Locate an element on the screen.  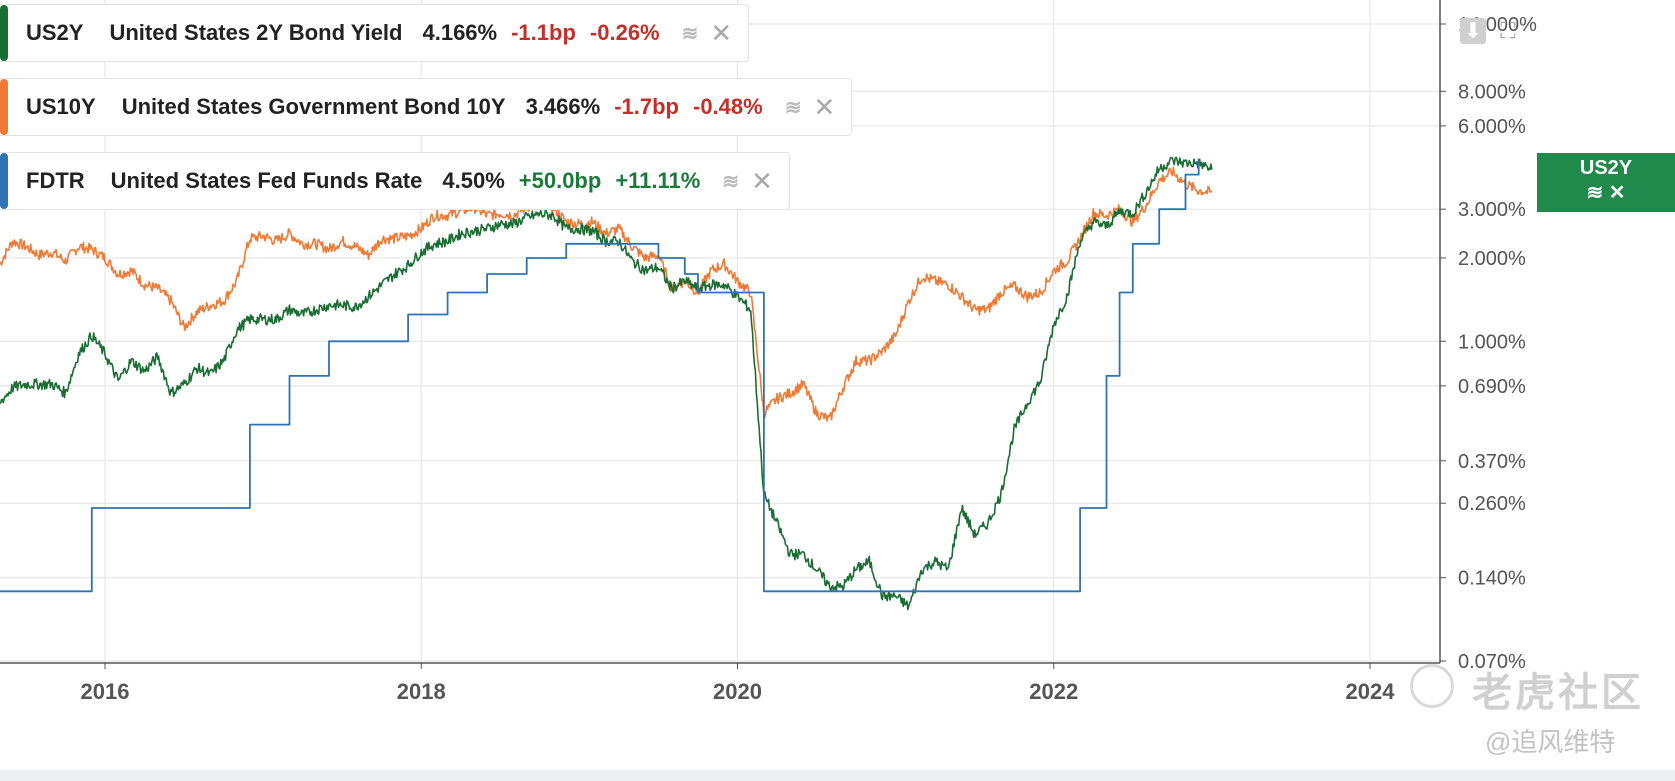
y-tick-label: 2.000% is located at coordinates (1492, 259).